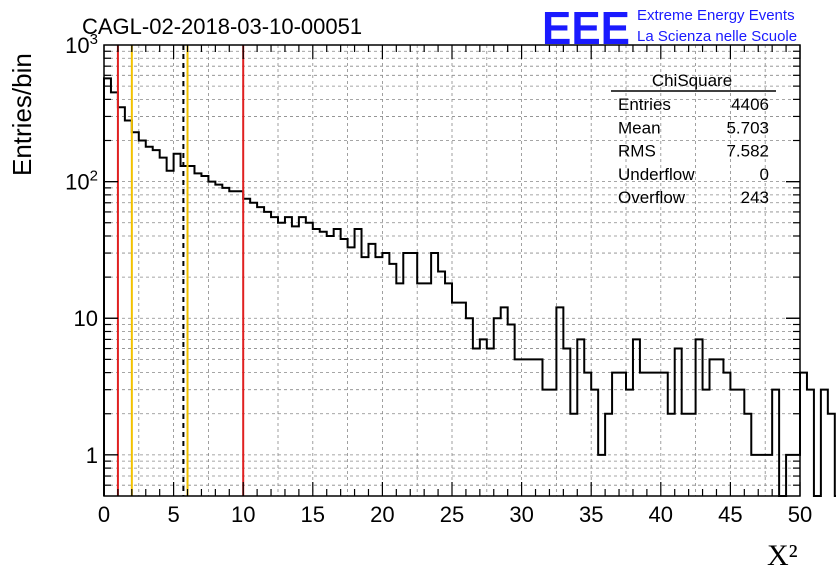  Describe the element at coordinates (22, 114) in the screenshot. I see `y-axis-label: Entries/bin` at that location.